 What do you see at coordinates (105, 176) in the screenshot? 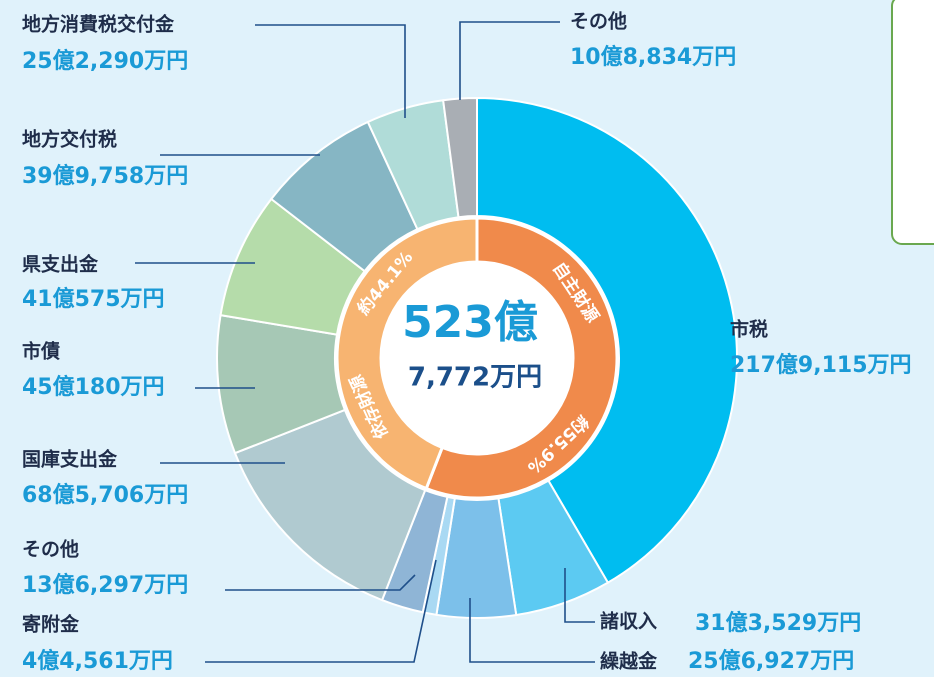
I see `slice-value: 39億9,758万円` at bounding box center [105, 176].